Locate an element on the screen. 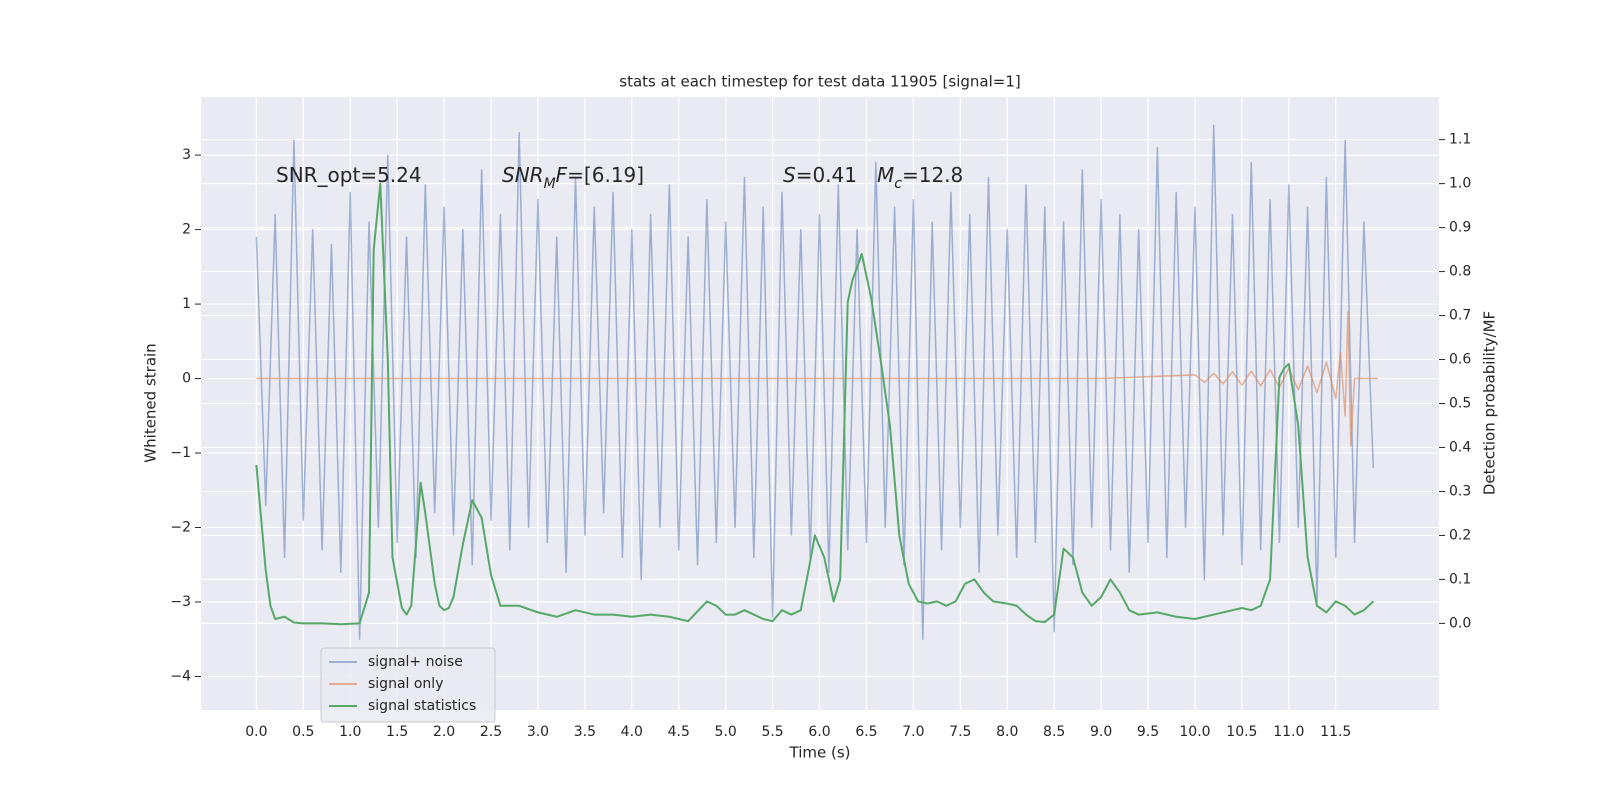 This screenshot has height=800, width=1600. x-tick-label: 9.5 is located at coordinates (1148, 732).